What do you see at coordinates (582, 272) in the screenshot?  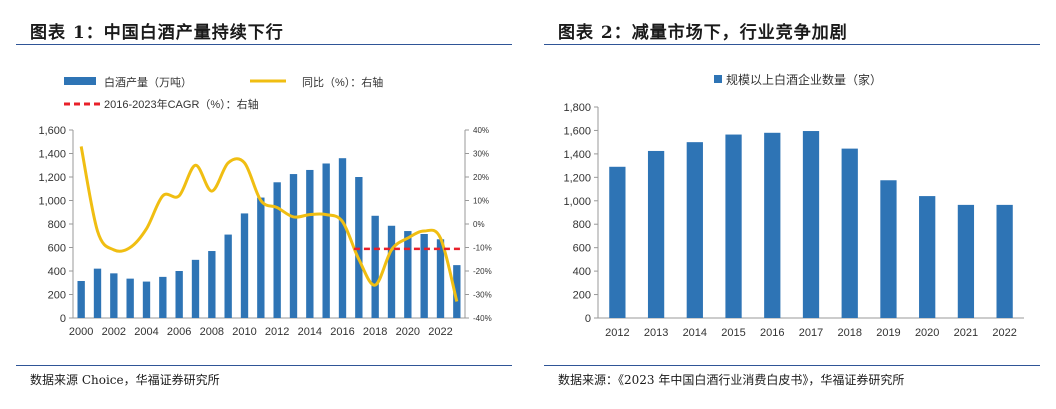 I see `y-tick-label: 400` at bounding box center [582, 272].